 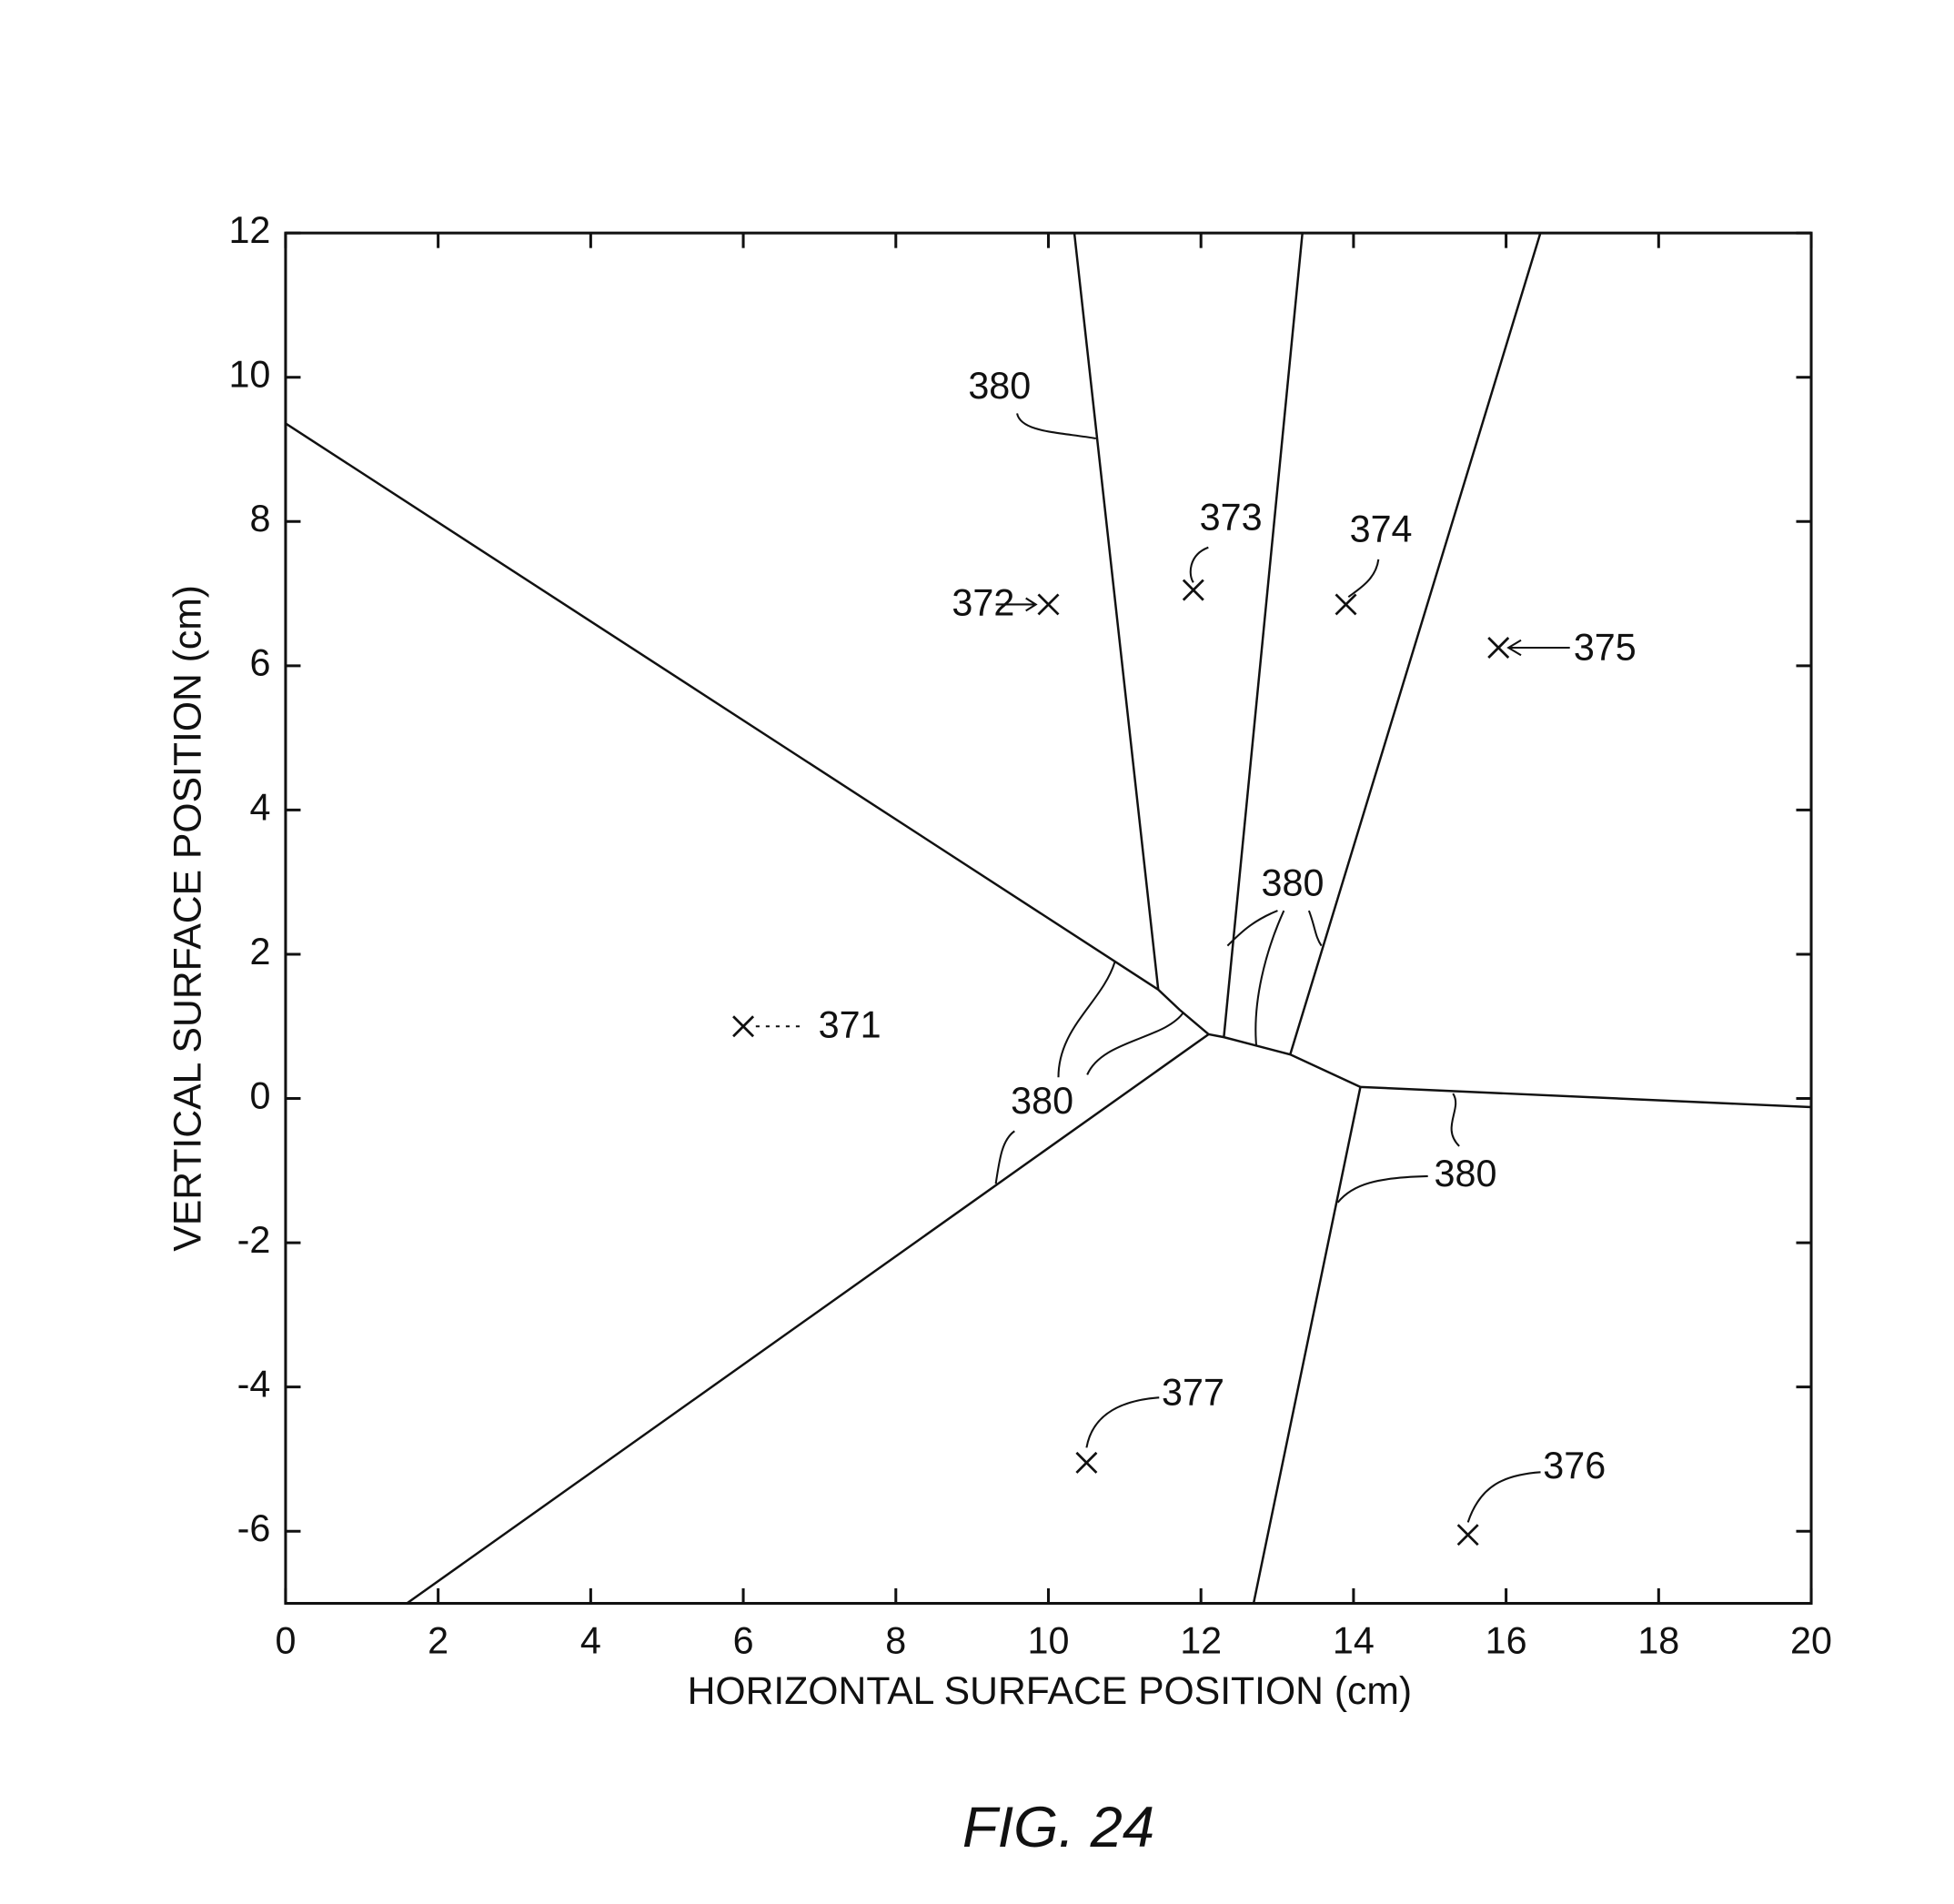 I want to click on point-label: 377, so click(x=1193, y=1392).